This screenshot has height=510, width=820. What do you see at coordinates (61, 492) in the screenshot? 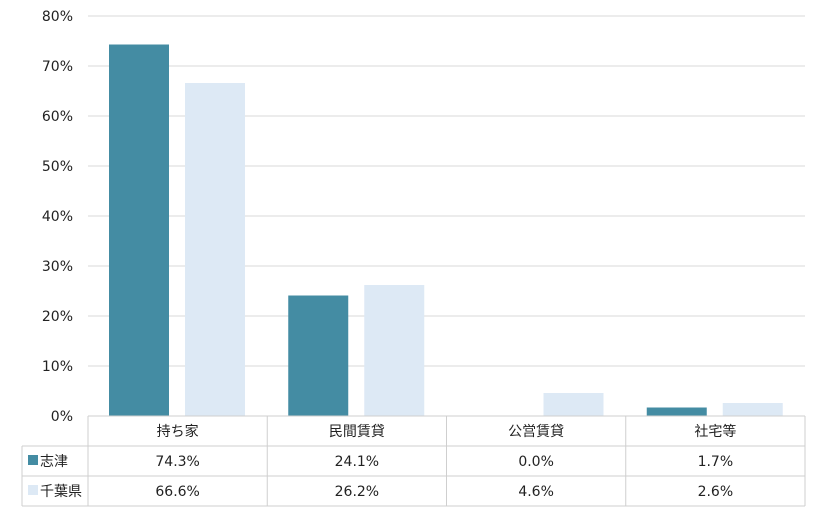
I see `legend-label: 千葉県` at bounding box center [61, 492].